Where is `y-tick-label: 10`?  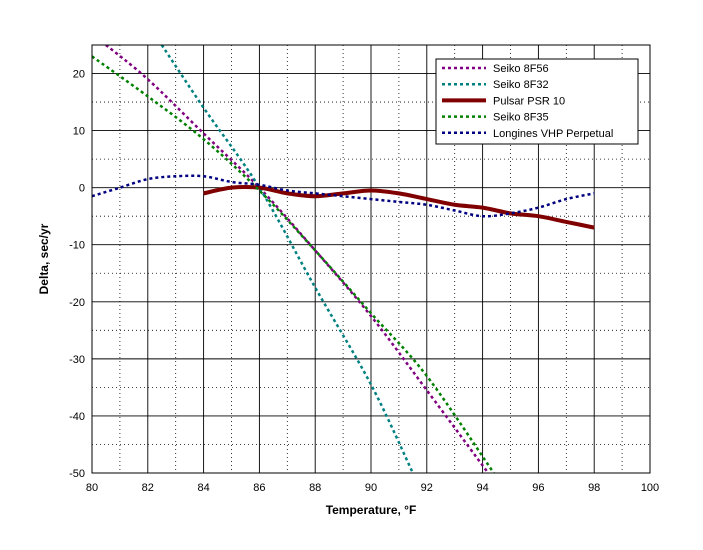
y-tick-label: 10 is located at coordinates (79, 132).